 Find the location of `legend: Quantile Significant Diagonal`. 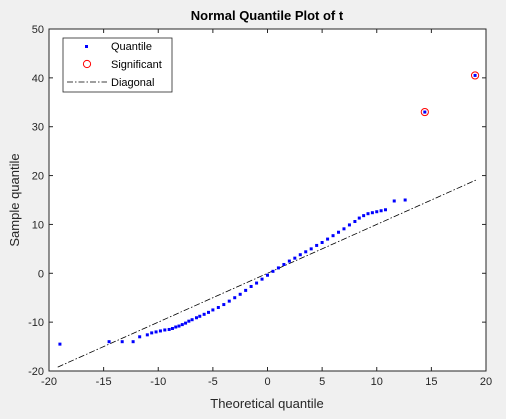

legend: Quantile Significant Diagonal is located at coordinates (117, 65).